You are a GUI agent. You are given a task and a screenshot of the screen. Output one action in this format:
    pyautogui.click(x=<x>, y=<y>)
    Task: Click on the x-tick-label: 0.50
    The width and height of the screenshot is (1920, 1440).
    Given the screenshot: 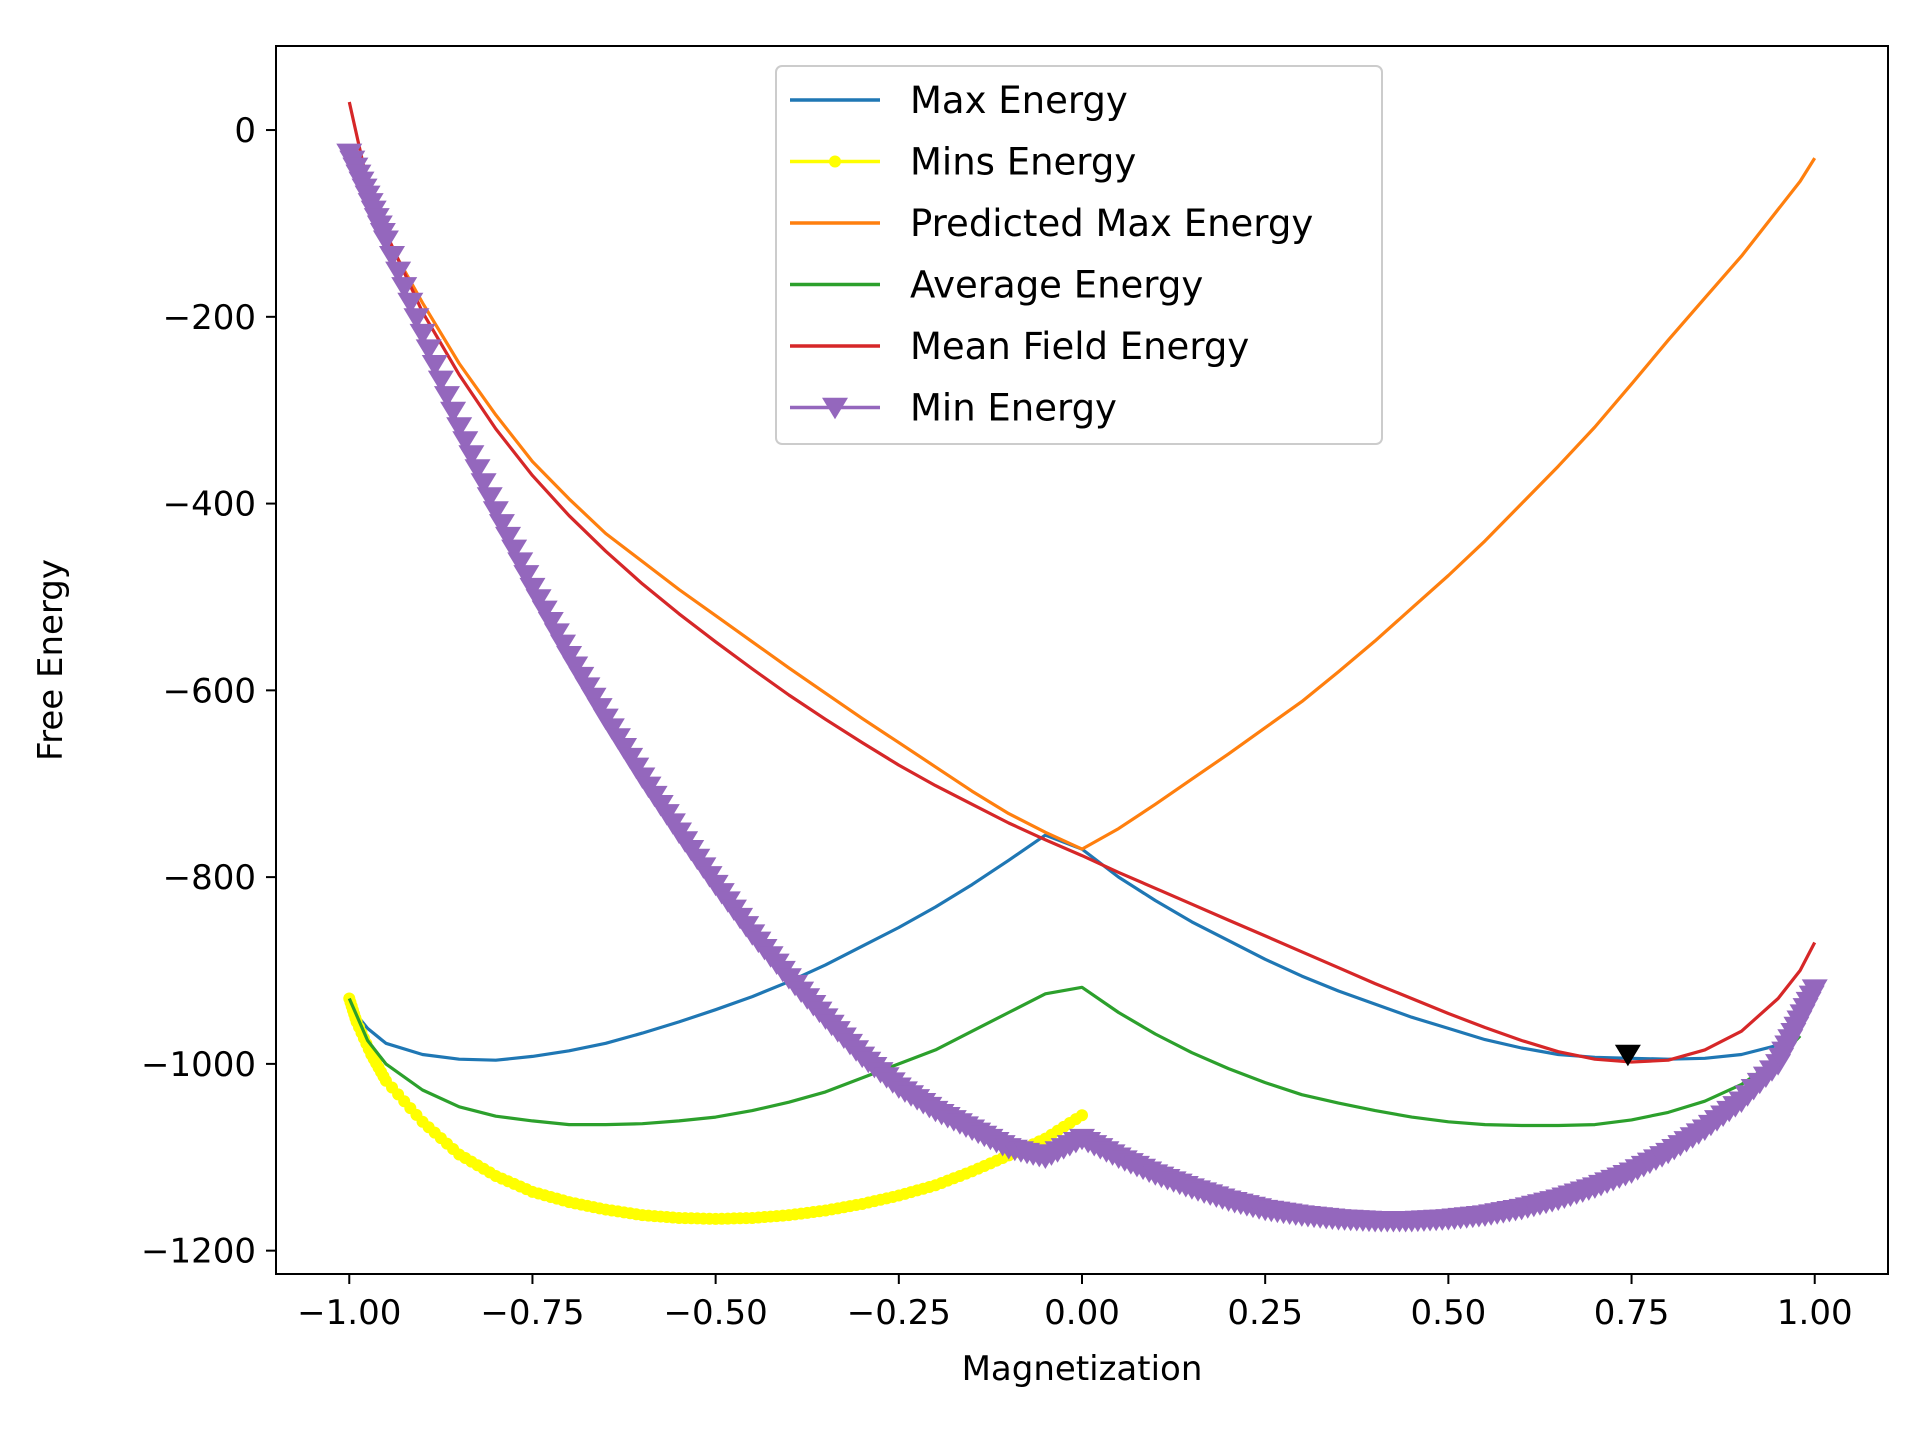 What is the action you would take?
    pyautogui.click(x=1449, y=1313)
    